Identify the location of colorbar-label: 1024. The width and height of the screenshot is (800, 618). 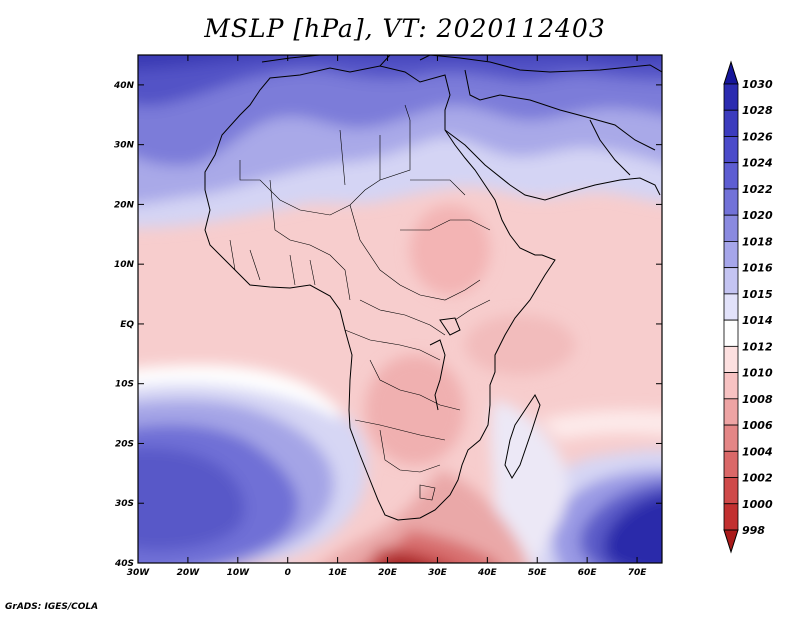
(757, 163).